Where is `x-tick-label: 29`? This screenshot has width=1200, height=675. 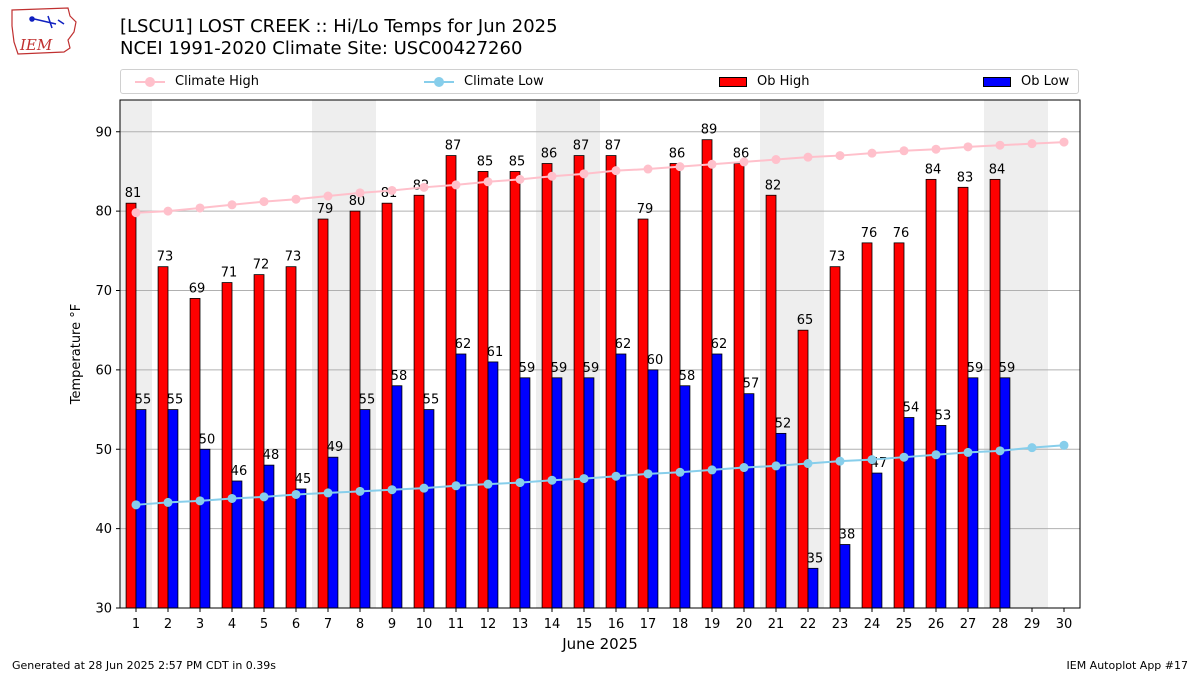 x-tick-label: 29 is located at coordinates (1032, 624).